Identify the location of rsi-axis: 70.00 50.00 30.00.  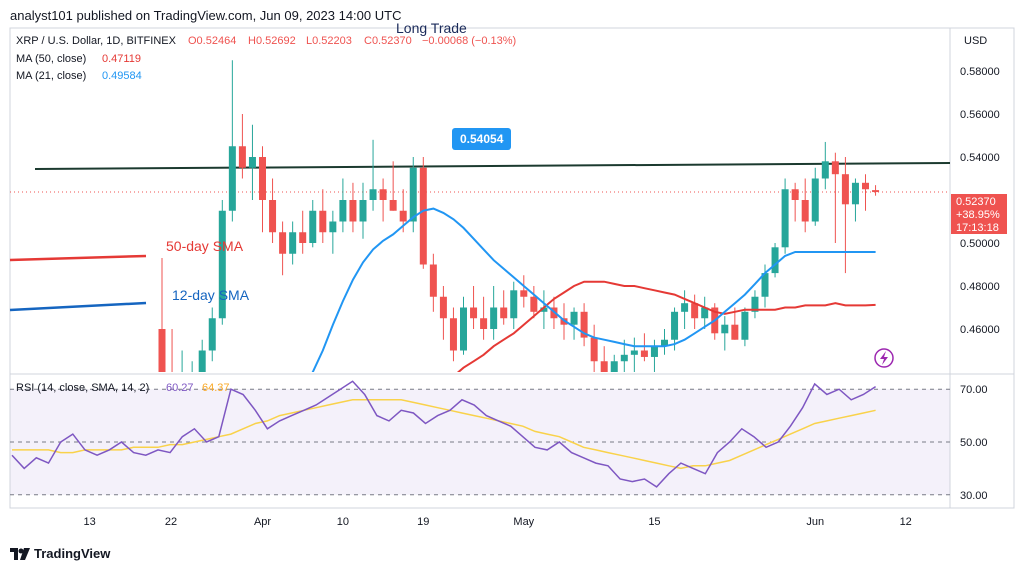
(974, 443).